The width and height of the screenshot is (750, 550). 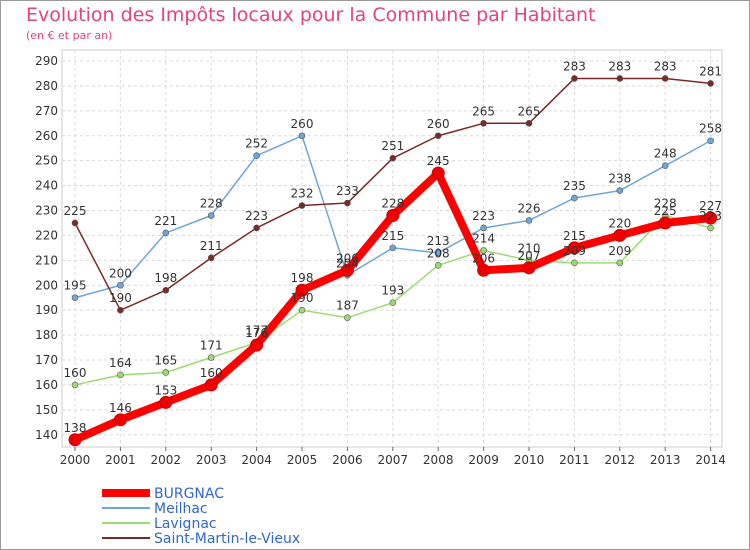 What do you see at coordinates (46, 111) in the screenshot?
I see `y-tick-label: 270` at bounding box center [46, 111].